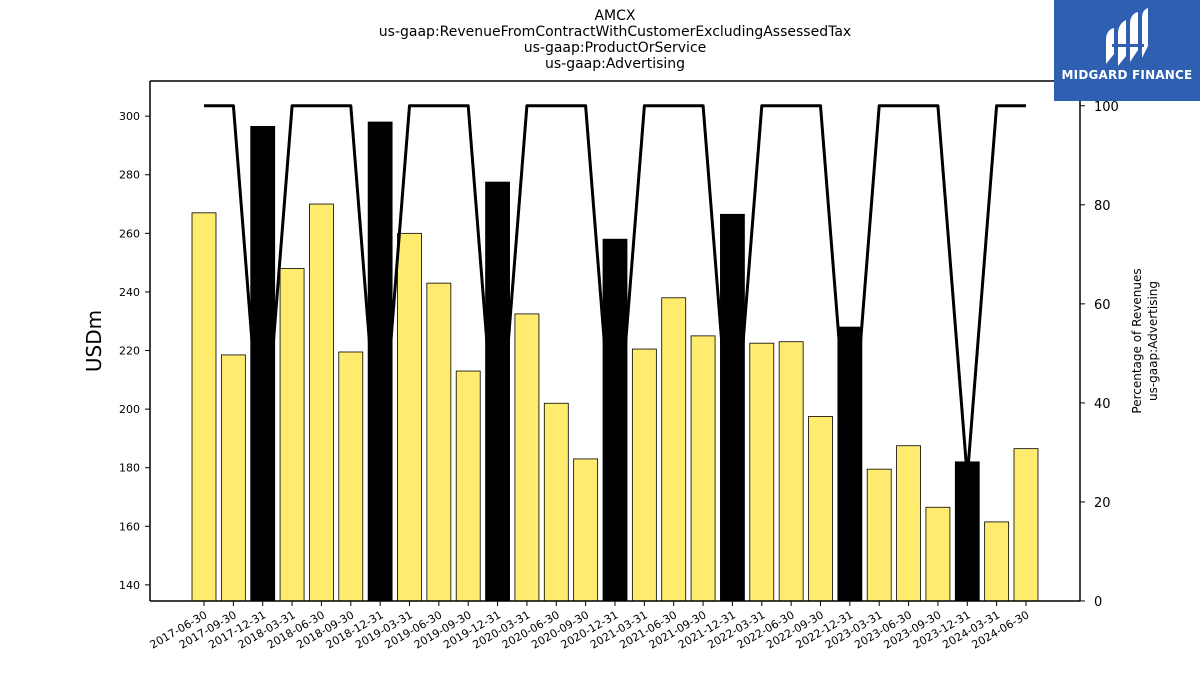 The image size is (1200, 675). What do you see at coordinates (615, 48) in the screenshot?
I see `chart-subtitle-axis: us-gaap:ProductOrService` at bounding box center [615, 48].